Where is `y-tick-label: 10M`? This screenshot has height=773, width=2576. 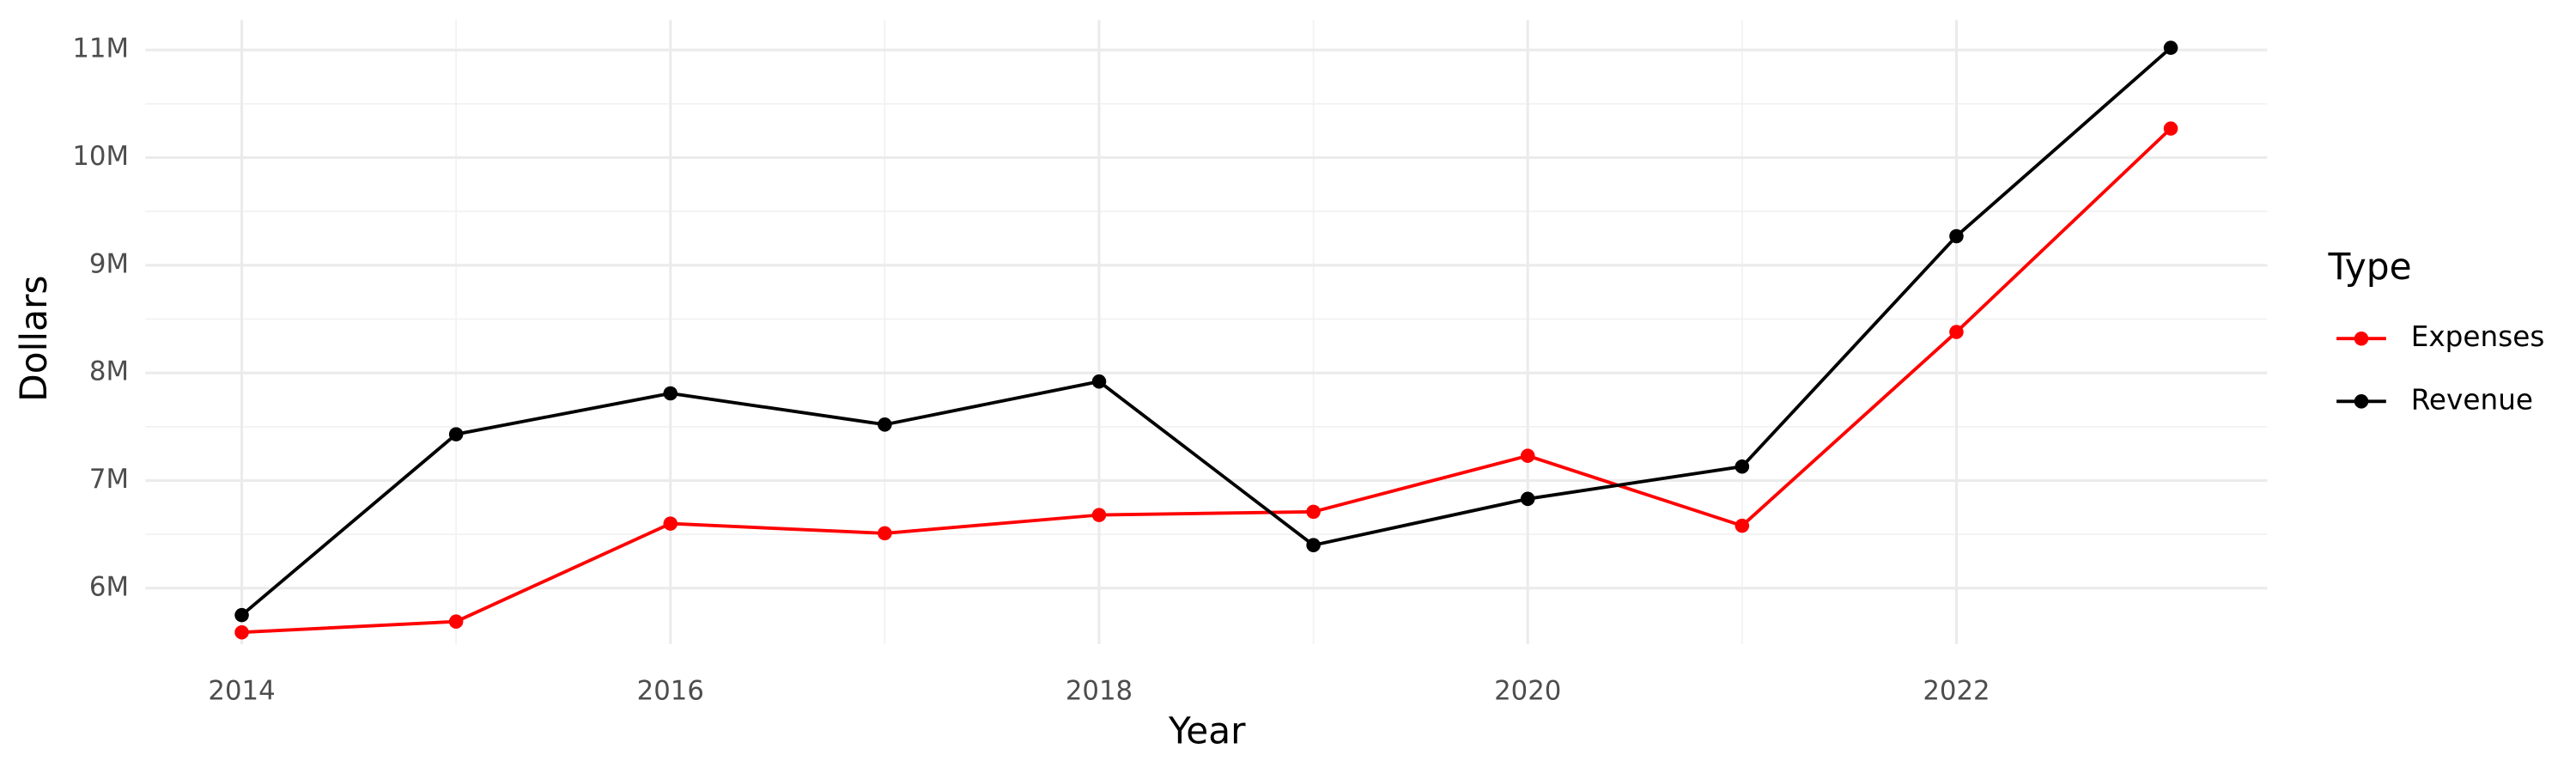 y-tick-label: 10M is located at coordinates (101, 156).